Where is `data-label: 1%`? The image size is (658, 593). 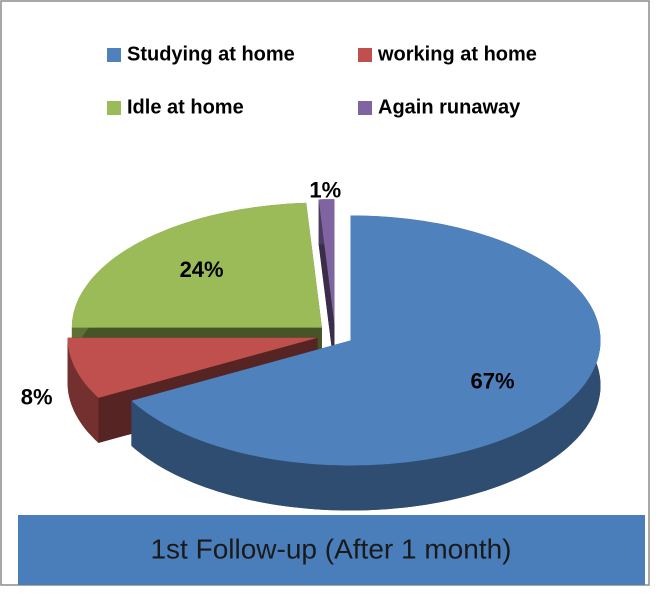 data-label: 1% is located at coordinates (325, 190).